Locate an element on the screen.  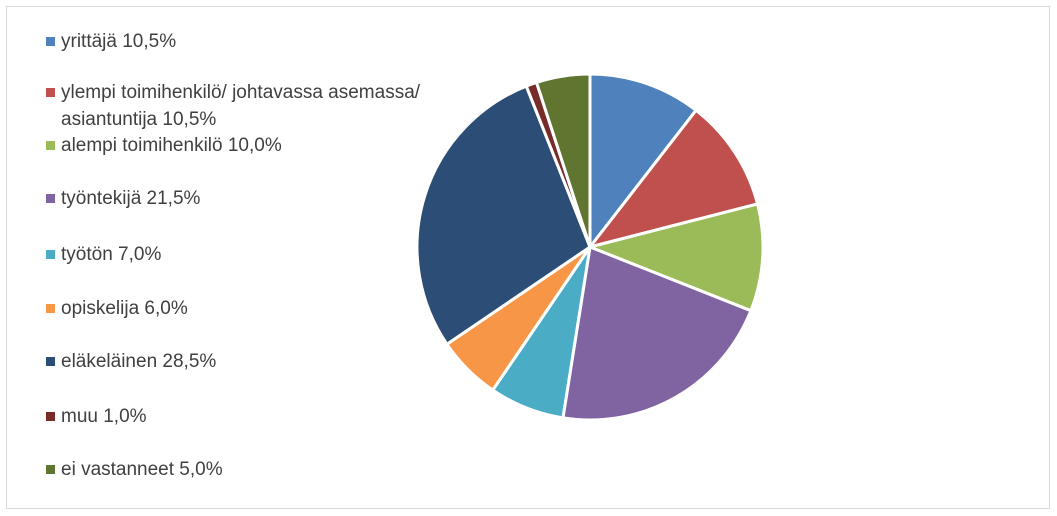
legend-label: muu 1,0% is located at coordinates (104, 416).